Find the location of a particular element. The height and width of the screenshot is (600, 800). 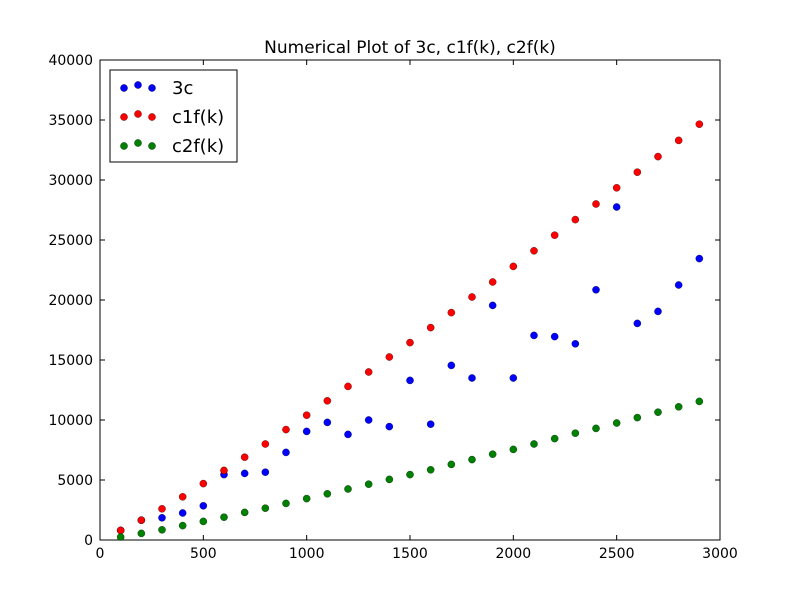

legend-label-c1f-k: c1f(k) is located at coordinates (198, 117).